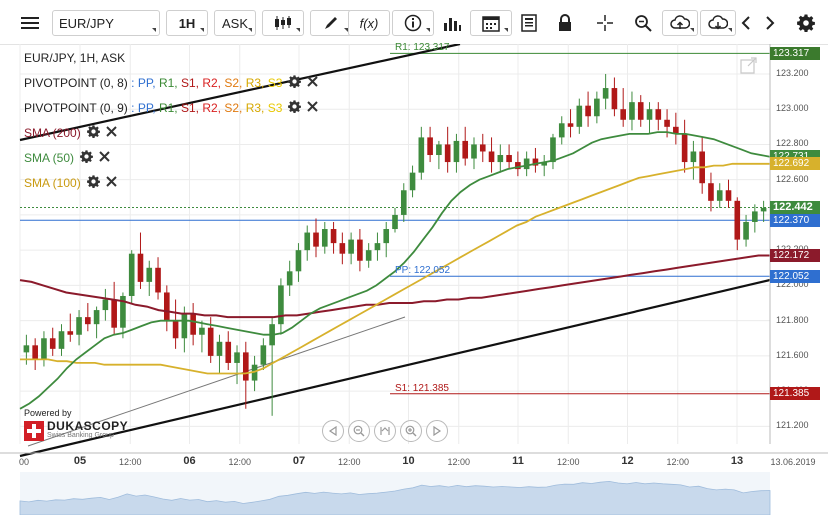 The image size is (828, 515). Describe the element at coordinates (643, 23) in the screenshot. I see `zoom-button` at that location.